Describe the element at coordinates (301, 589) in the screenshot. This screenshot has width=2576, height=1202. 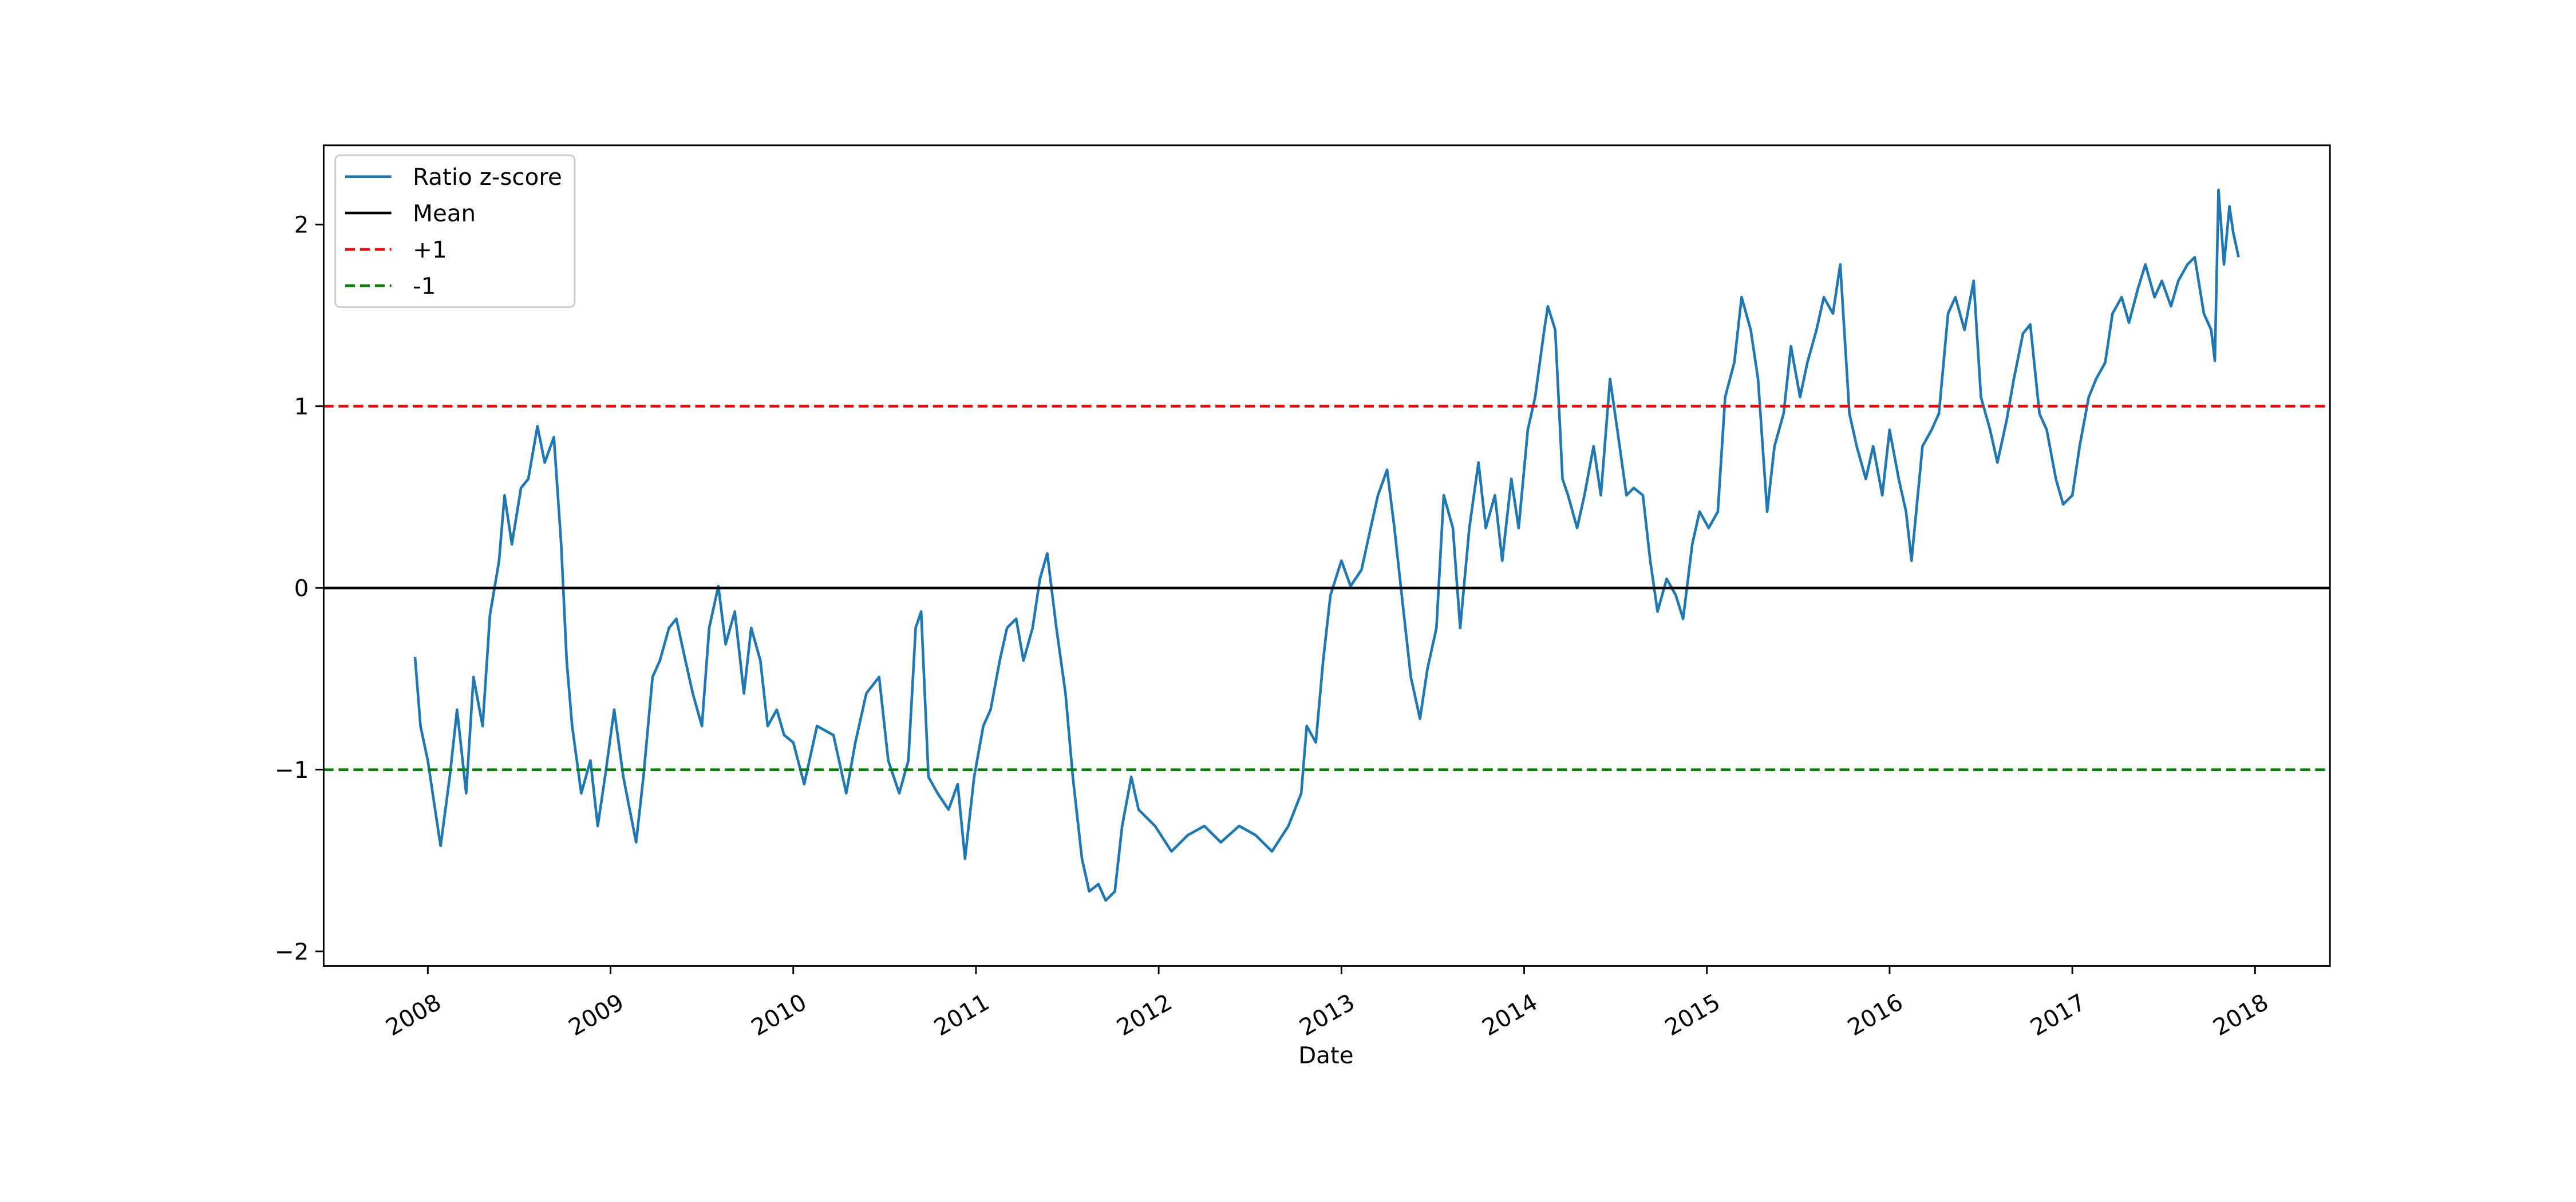
I see `y-tick-label: 0` at that location.